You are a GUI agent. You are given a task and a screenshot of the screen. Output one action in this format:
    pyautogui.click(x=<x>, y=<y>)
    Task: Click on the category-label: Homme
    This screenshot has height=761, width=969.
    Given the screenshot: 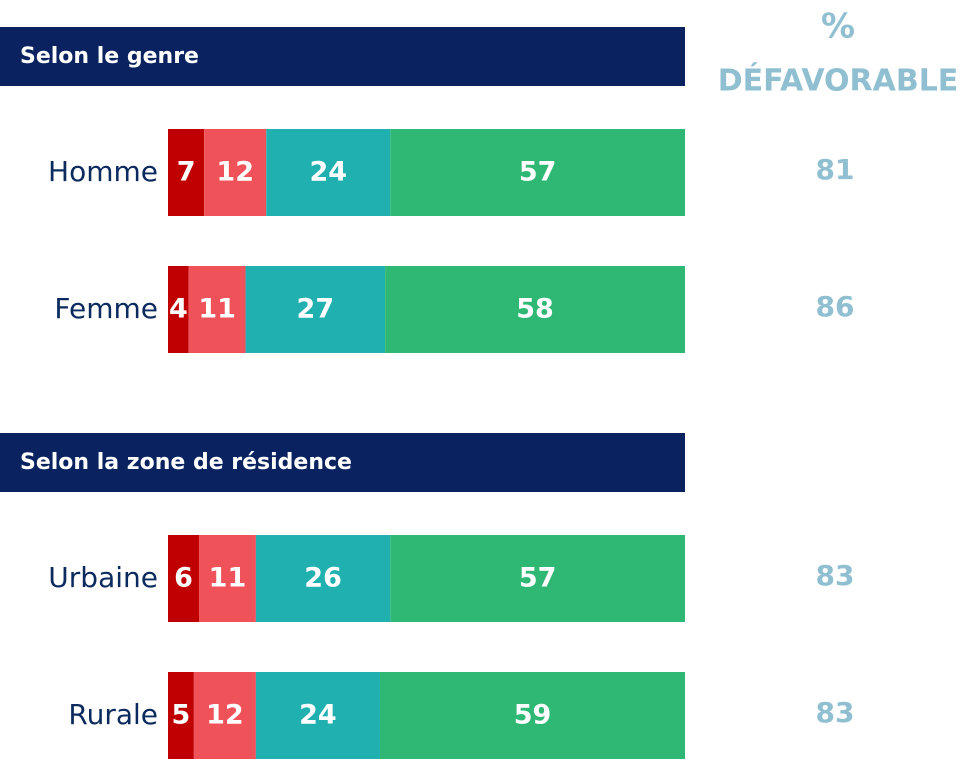 What is the action you would take?
    pyautogui.click(x=103, y=171)
    